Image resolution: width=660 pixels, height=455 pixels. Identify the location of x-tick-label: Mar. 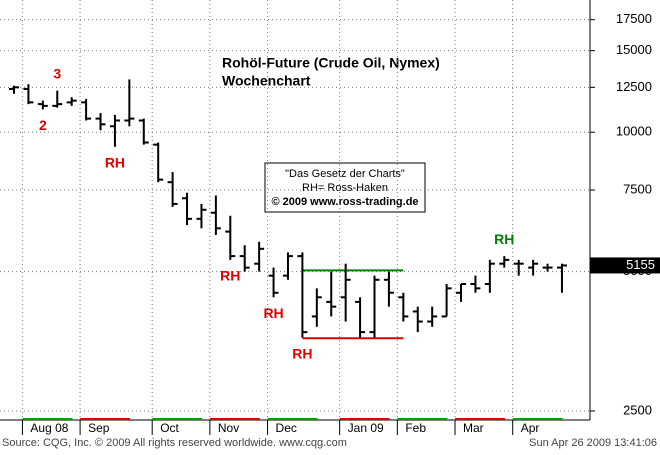
(473, 428).